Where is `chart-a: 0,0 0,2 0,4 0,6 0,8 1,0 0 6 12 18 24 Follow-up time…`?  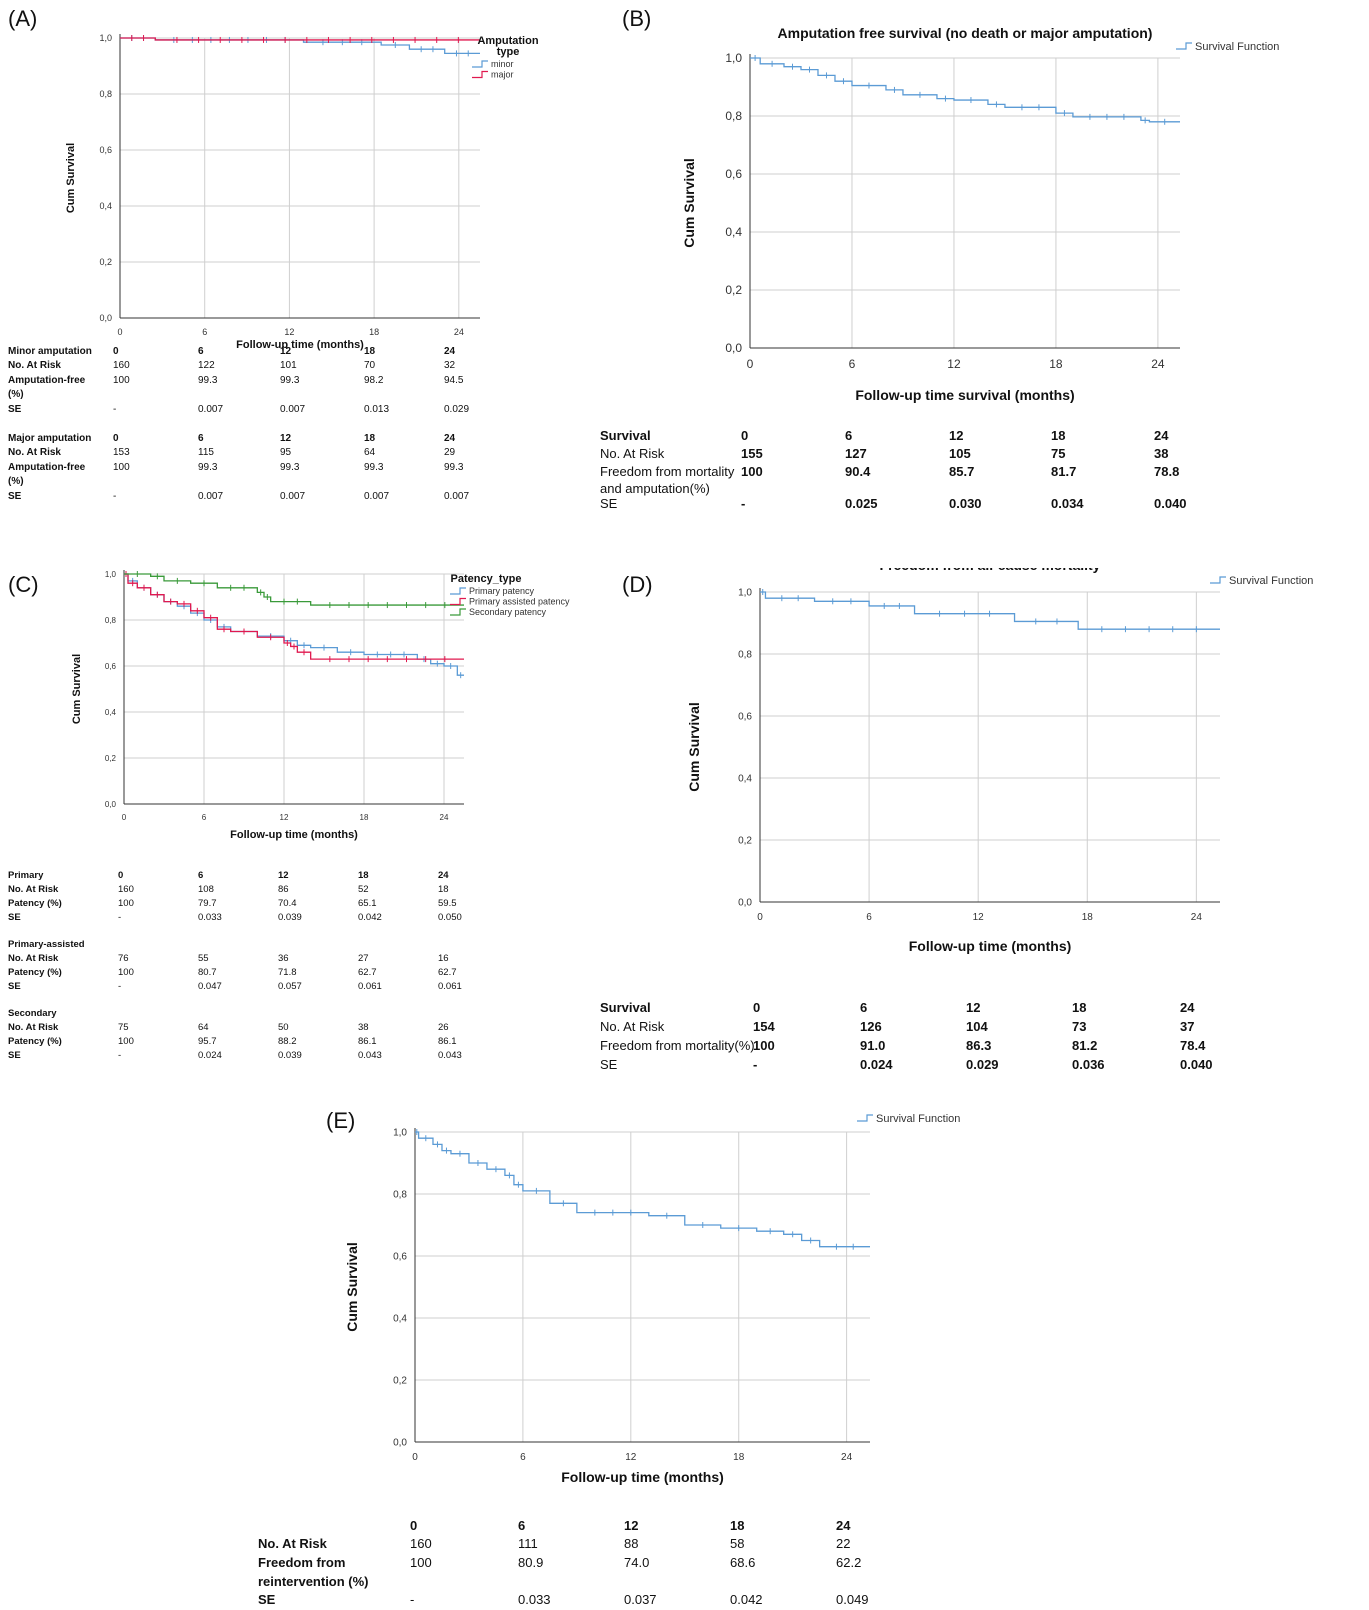
chart-a: 0,0 0,2 0,4 0,6 0,8 1,0 0 6 12 18 24 Follow-up time… is located at coordinates (302, 192).